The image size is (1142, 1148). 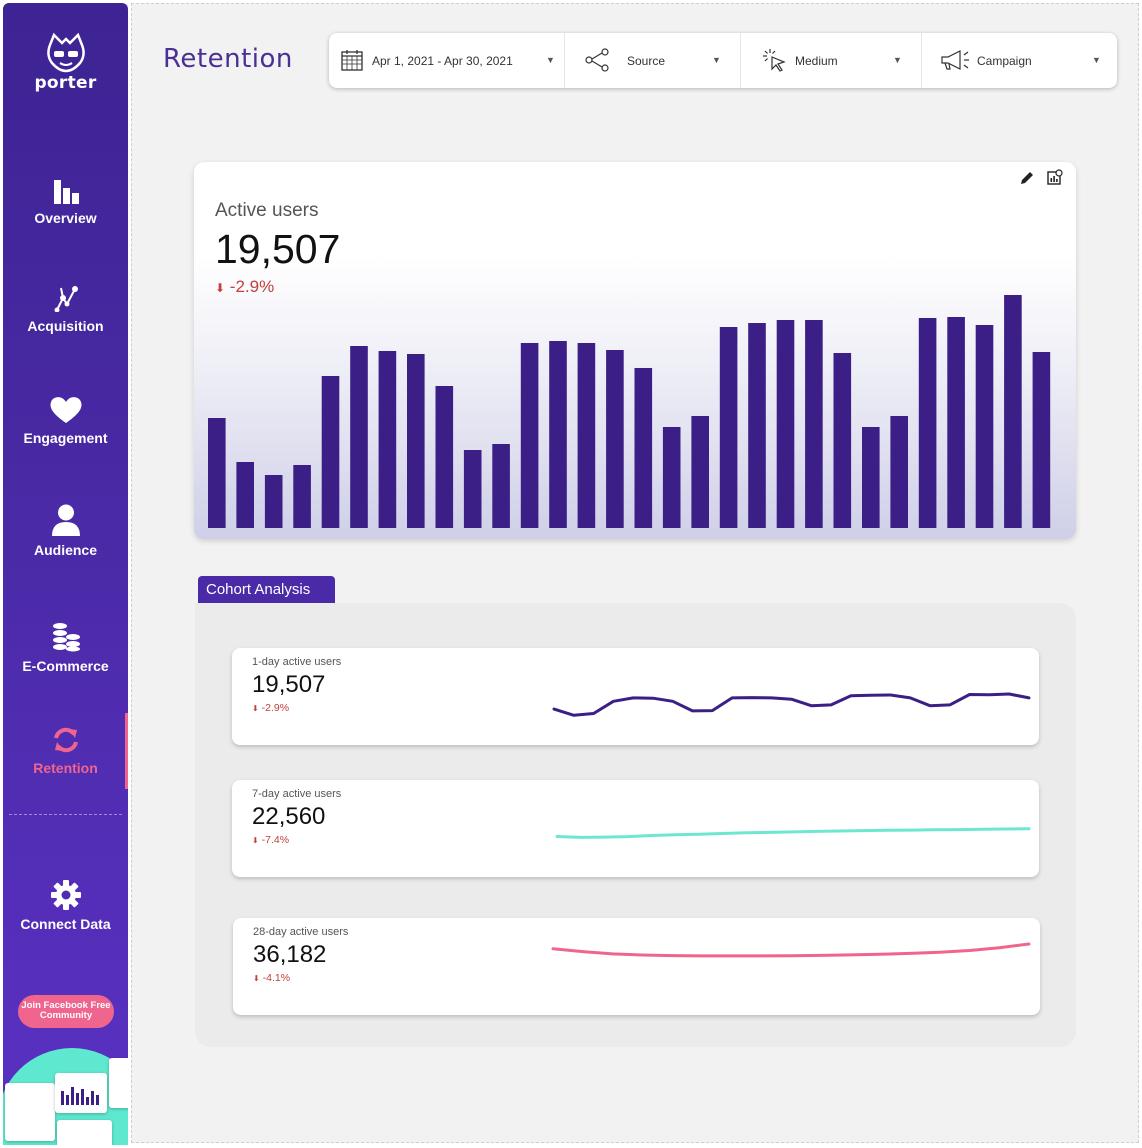 I want to click on active-users-change: ⬇ -2.9%, so click(x=244, y=287).